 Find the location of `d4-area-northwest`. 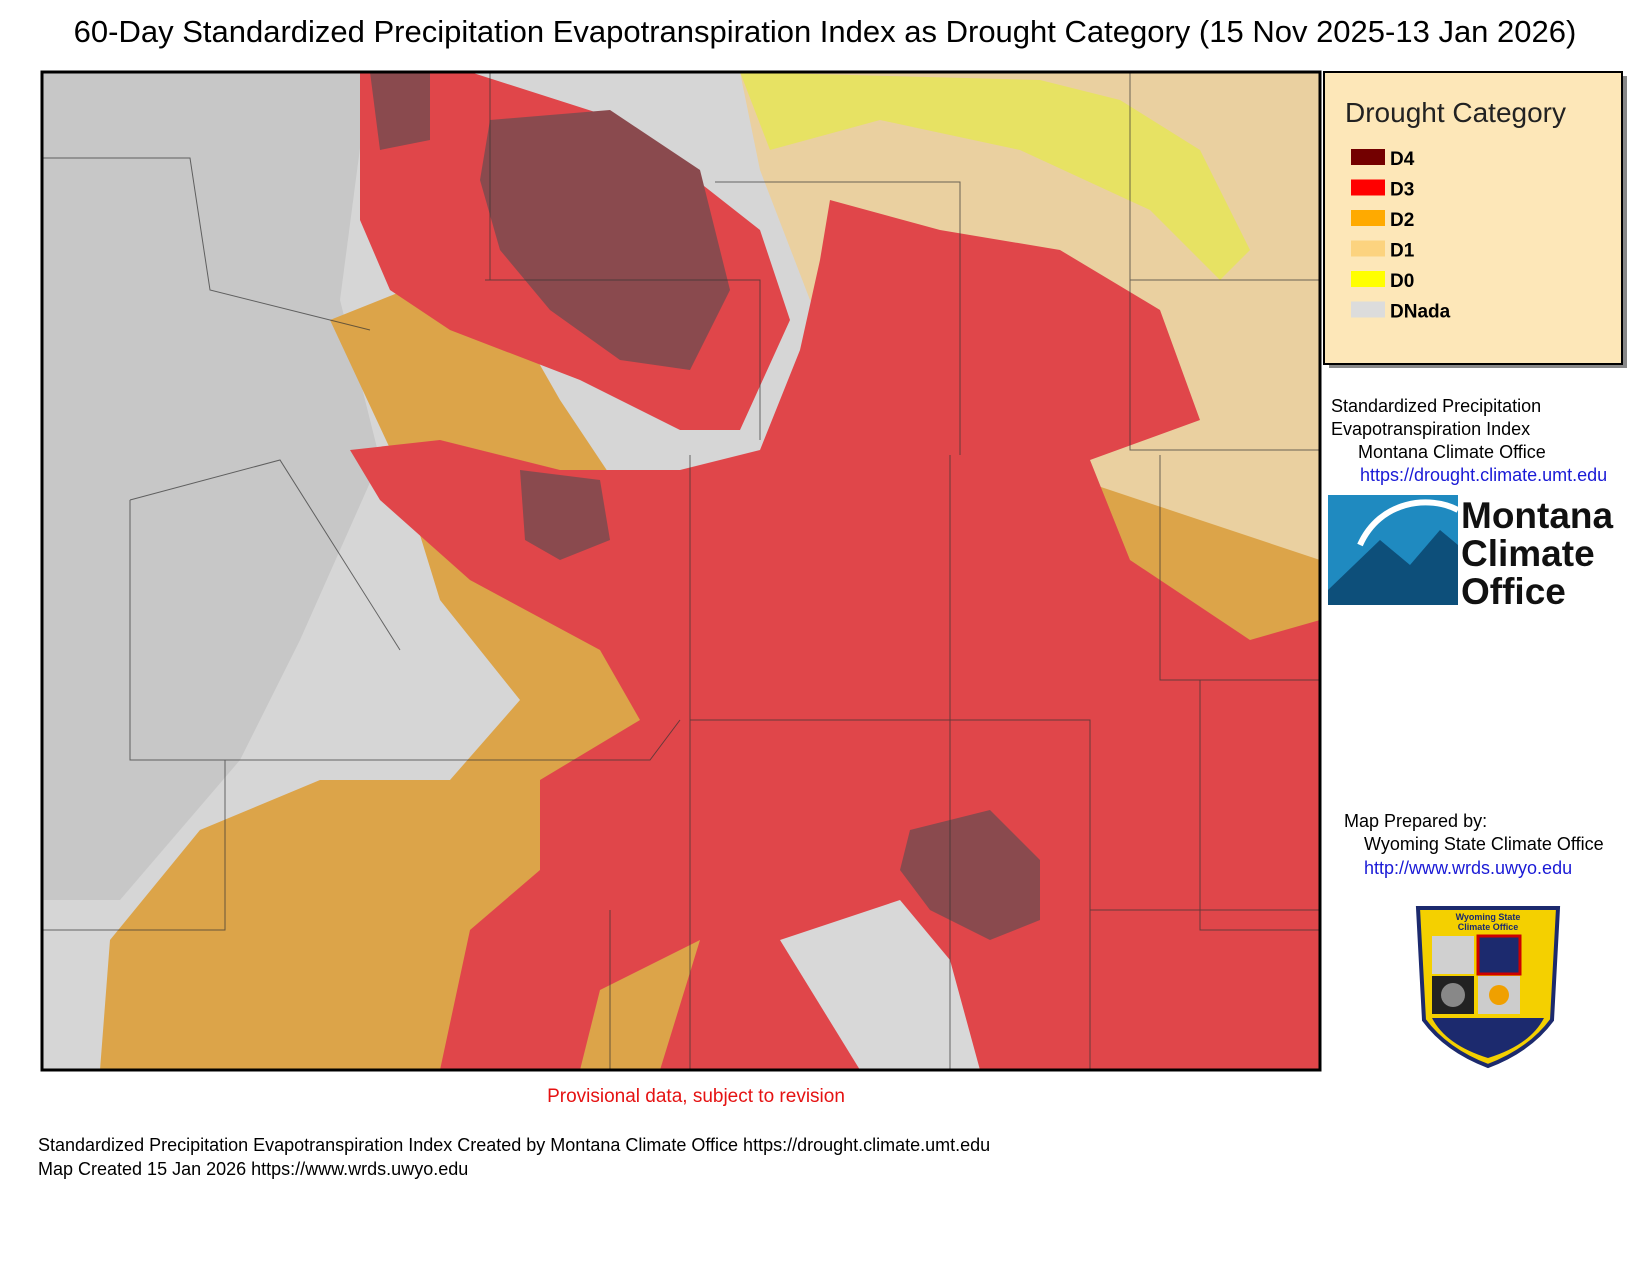

d4-area-northwest is located at coordinates (400, 111).